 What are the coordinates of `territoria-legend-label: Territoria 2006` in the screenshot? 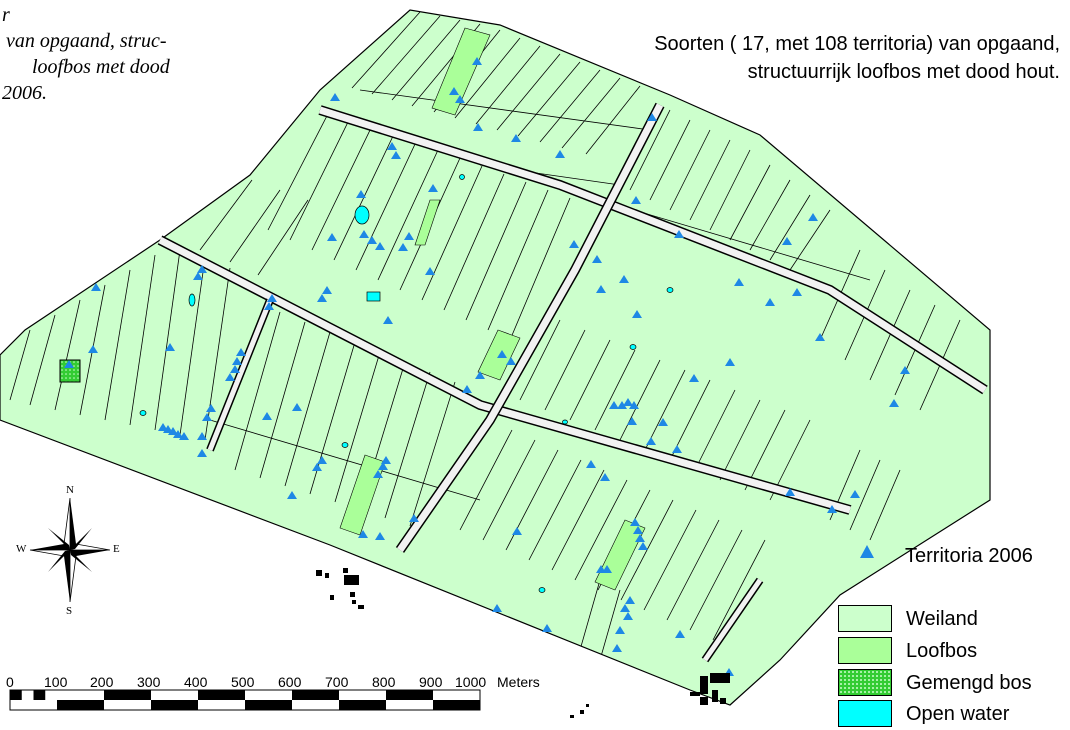 It's located at (969, 556).